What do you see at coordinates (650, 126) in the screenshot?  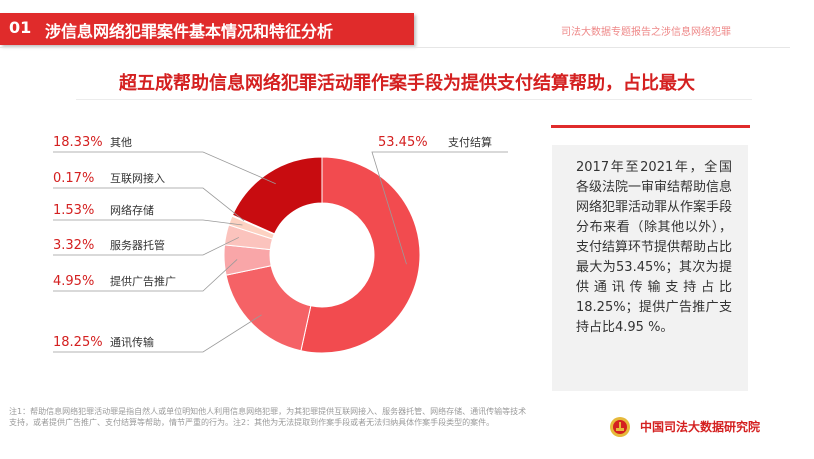 I see `accent-rule` at bounding box center [650, 126].